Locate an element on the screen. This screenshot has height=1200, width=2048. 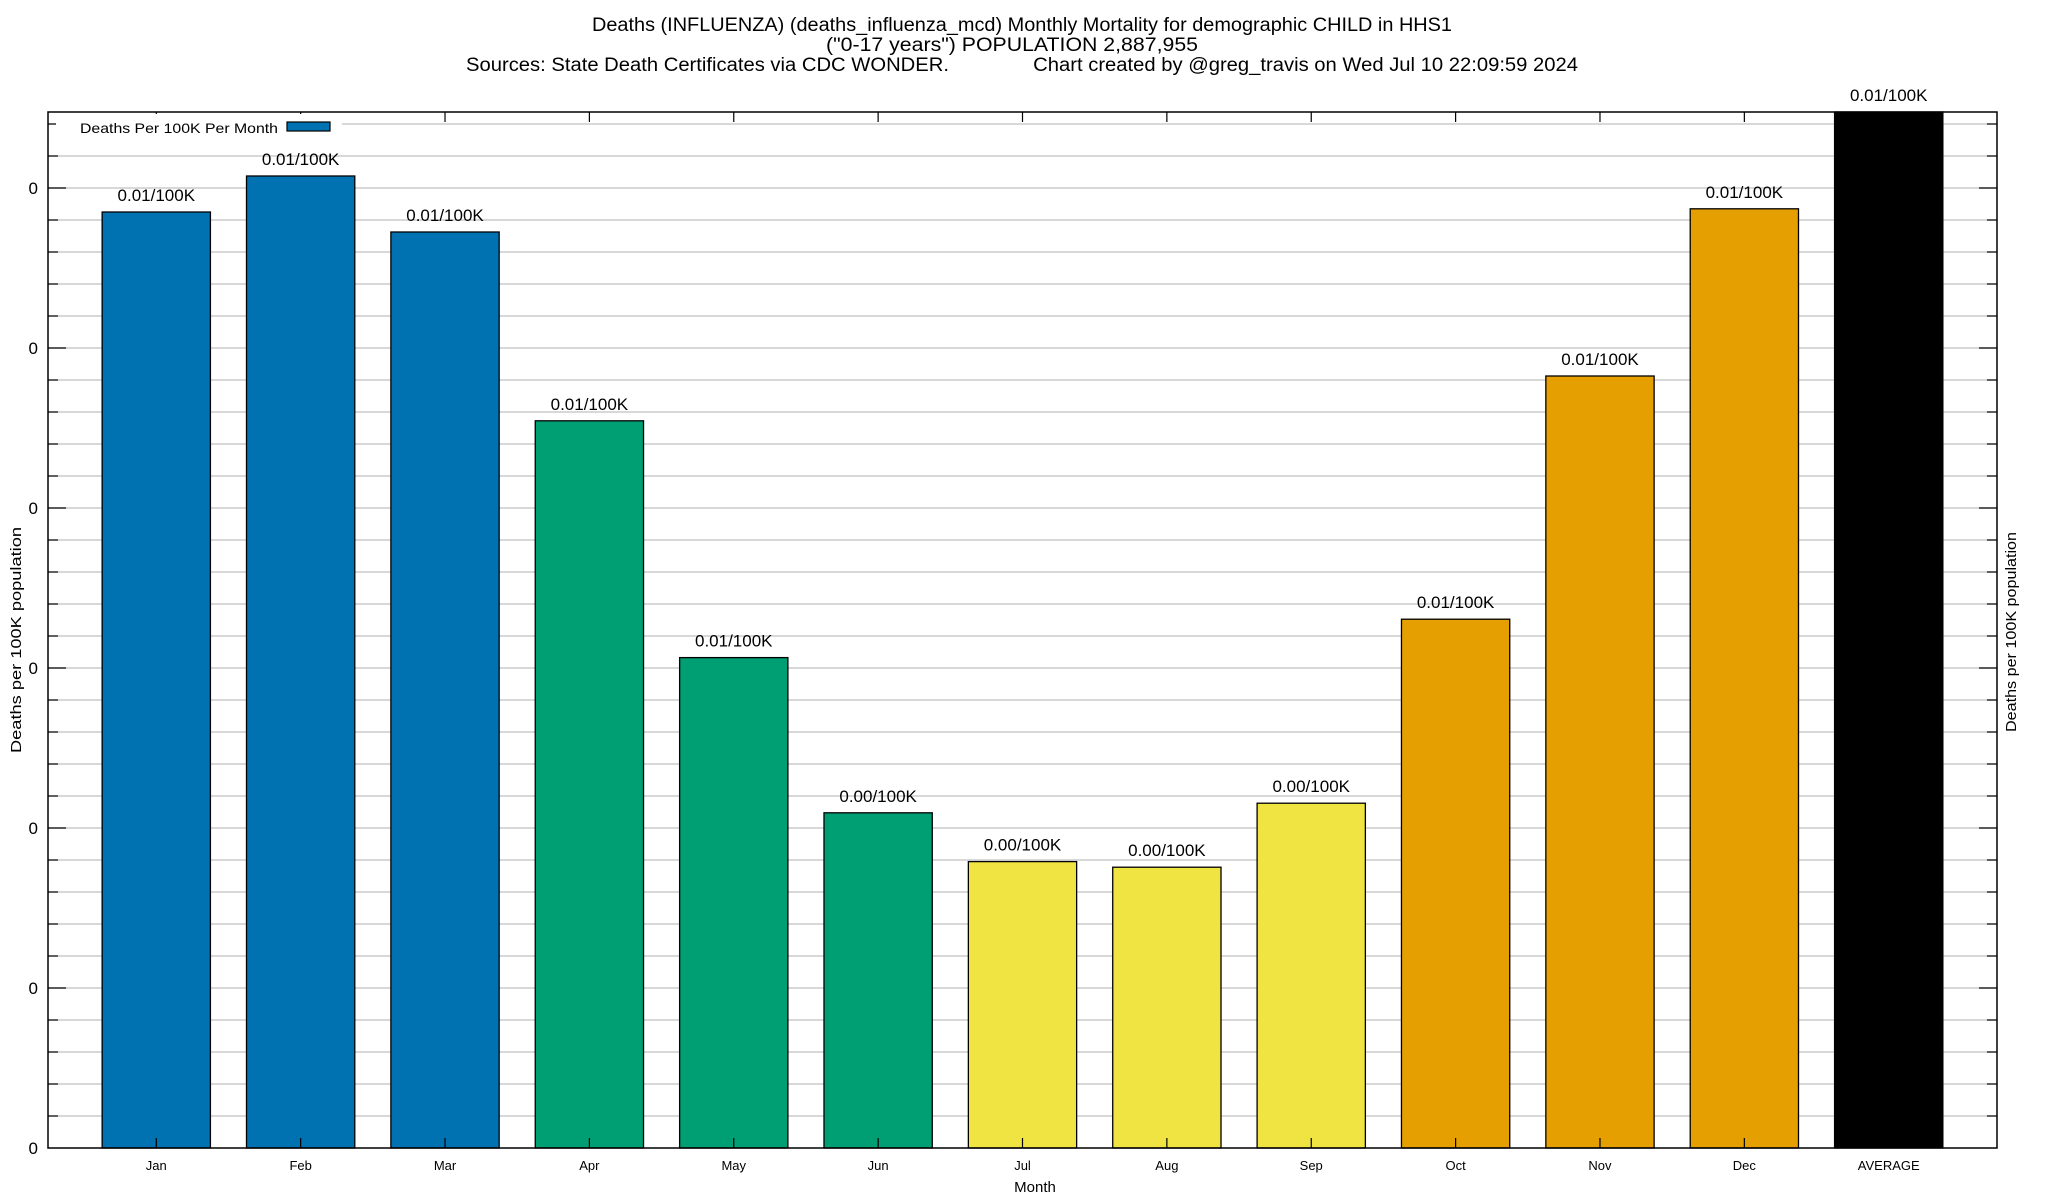
title-line-2: ("0-17 years") POPULATION 2,887,955 is located at coordinates (1012, 45).